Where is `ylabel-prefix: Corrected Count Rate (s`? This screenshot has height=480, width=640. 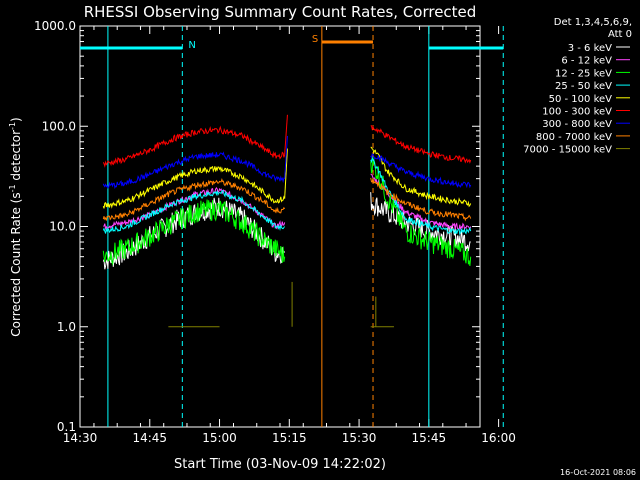 ylabel-prefix: Corrected Count Rate (s is located at coordinates (16, 264).